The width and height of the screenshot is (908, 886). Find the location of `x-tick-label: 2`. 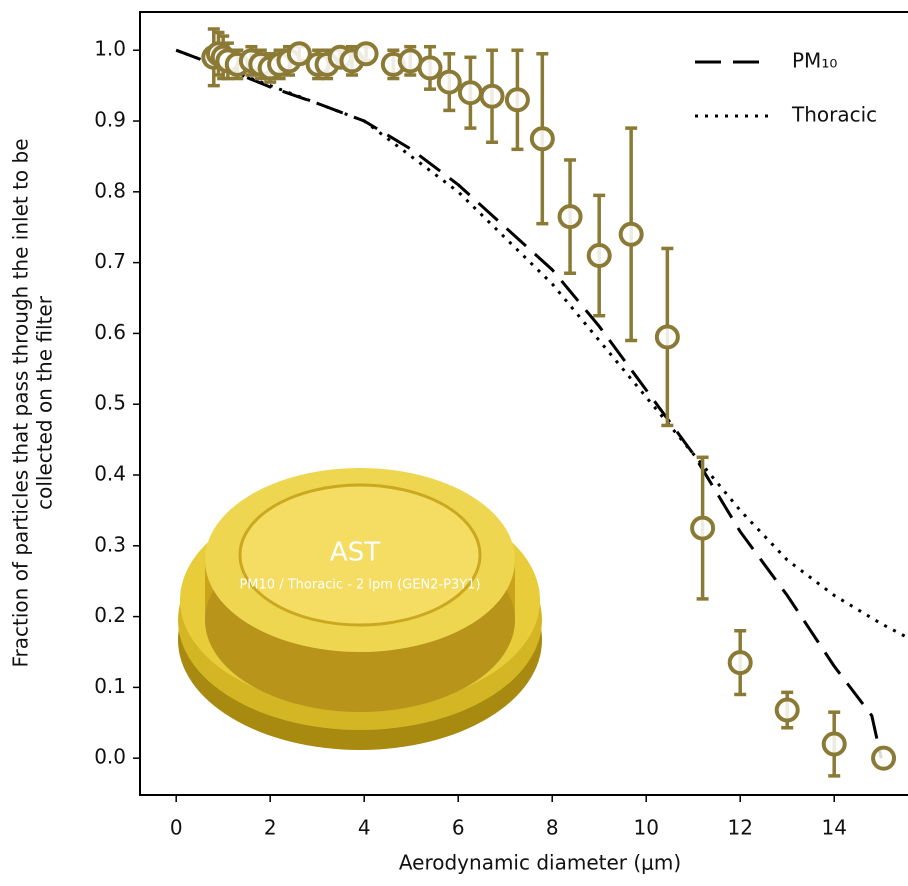

x-tick-label: 2 is located at coordinates (270, 828).